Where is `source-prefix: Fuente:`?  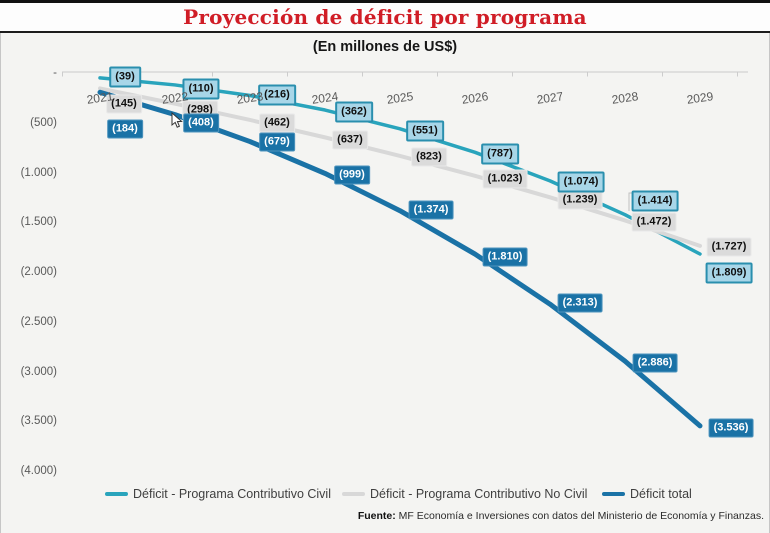
source-prefix: Fuente: is located at coordinates (376, 516).